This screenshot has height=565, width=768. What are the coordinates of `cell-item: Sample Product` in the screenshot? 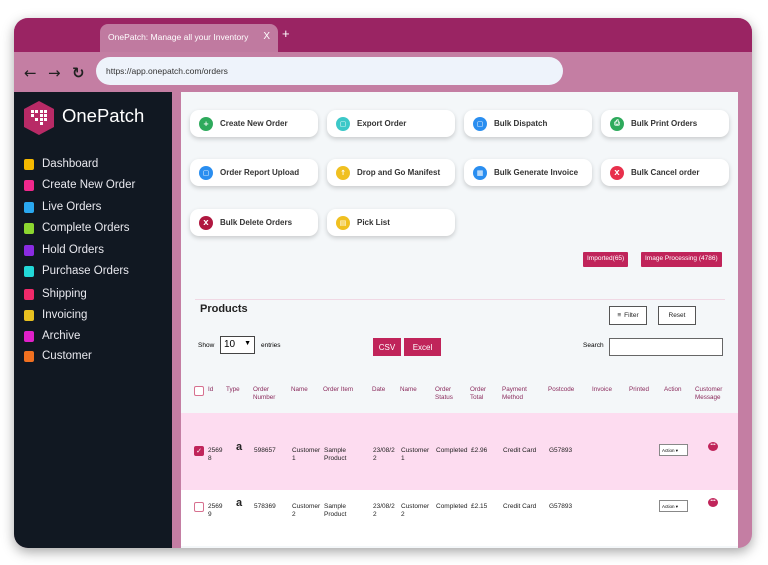 It's located at (335, 454).